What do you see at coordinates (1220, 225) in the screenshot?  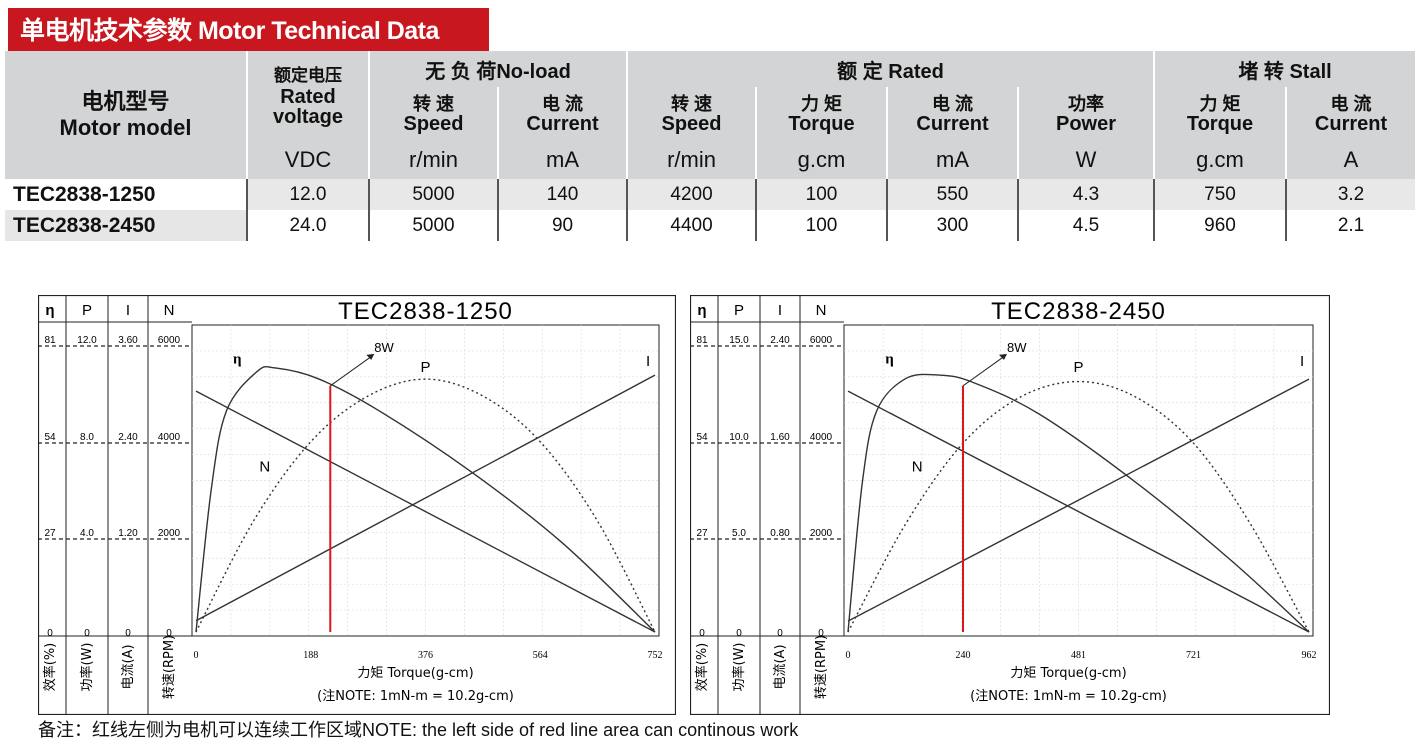 I see `table-cell: 960` at bounding box center [1220, 225].